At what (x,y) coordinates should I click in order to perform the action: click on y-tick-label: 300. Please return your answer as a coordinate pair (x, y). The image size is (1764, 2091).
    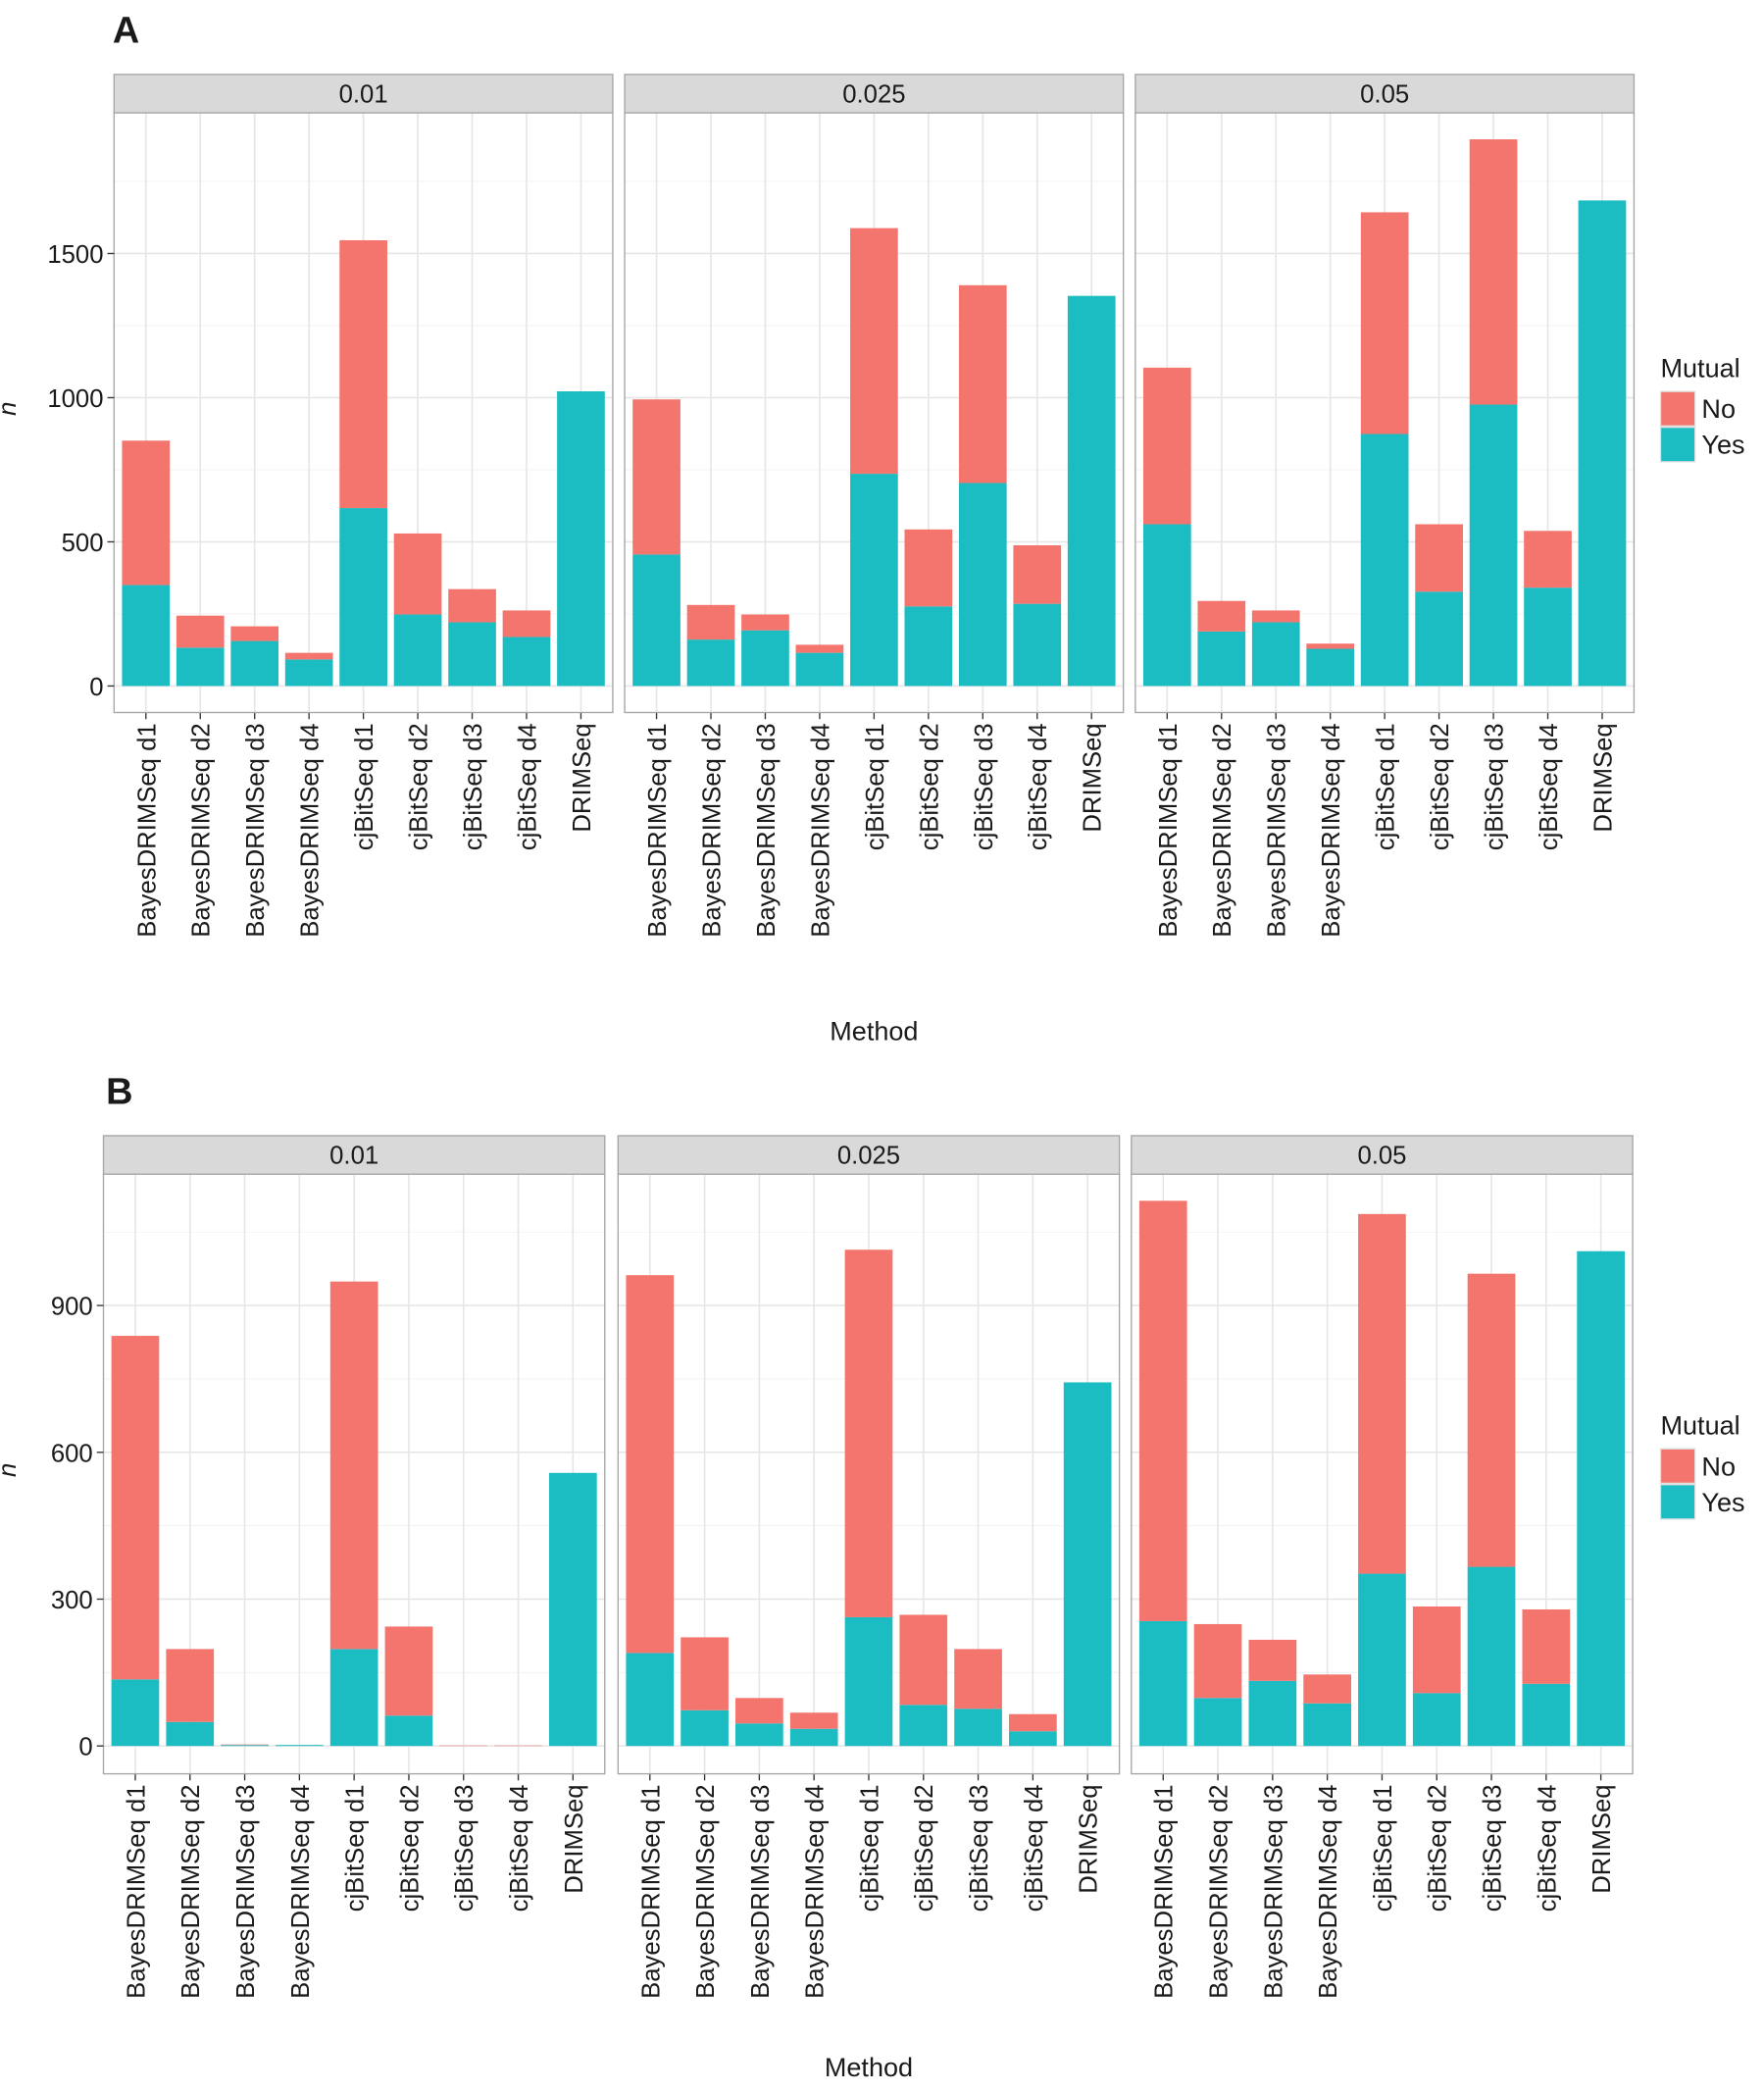
    Looking at the image, I should click on (72, 1600).